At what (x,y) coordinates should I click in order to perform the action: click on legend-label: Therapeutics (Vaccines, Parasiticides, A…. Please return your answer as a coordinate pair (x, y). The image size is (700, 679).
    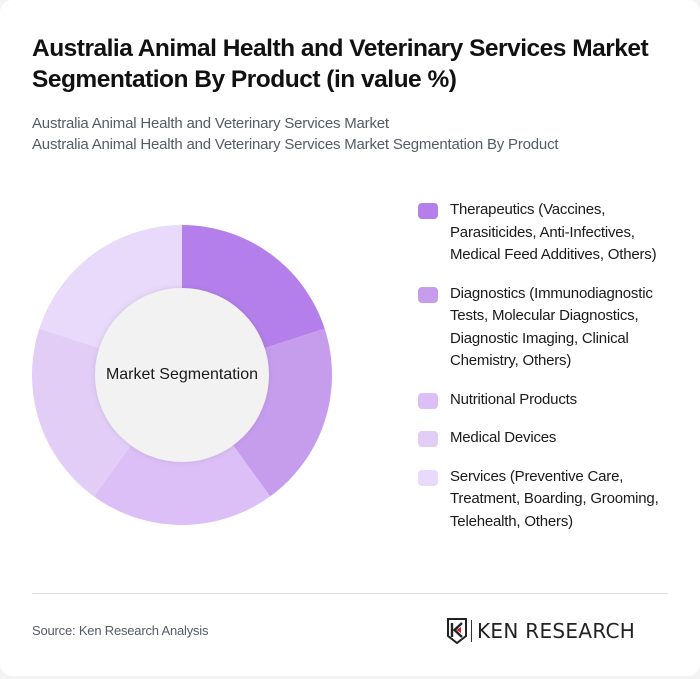
    Looking at the image, I should click on (553, 232).